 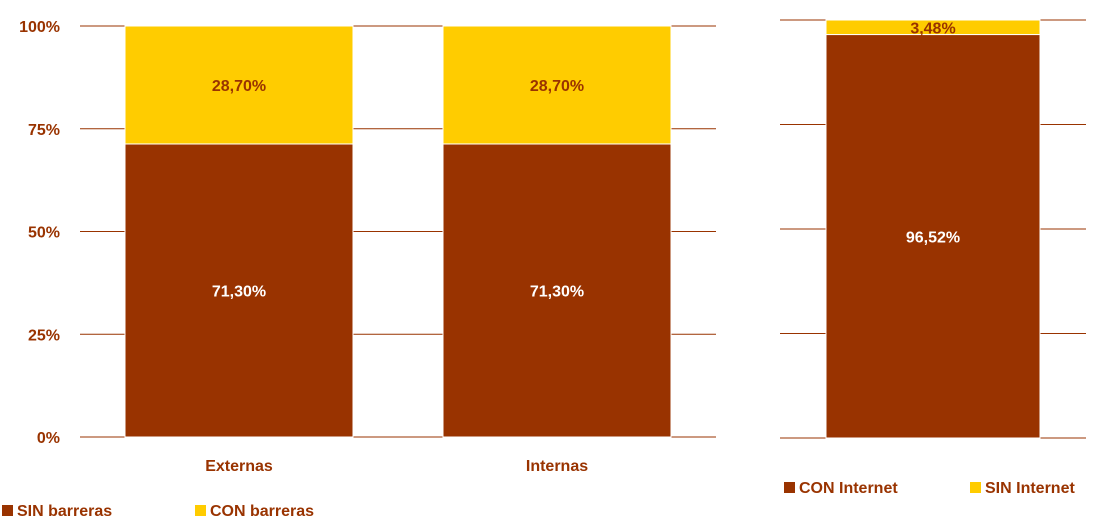 I want to click on y-tick-label: 0%, so click(x=48, y=438).